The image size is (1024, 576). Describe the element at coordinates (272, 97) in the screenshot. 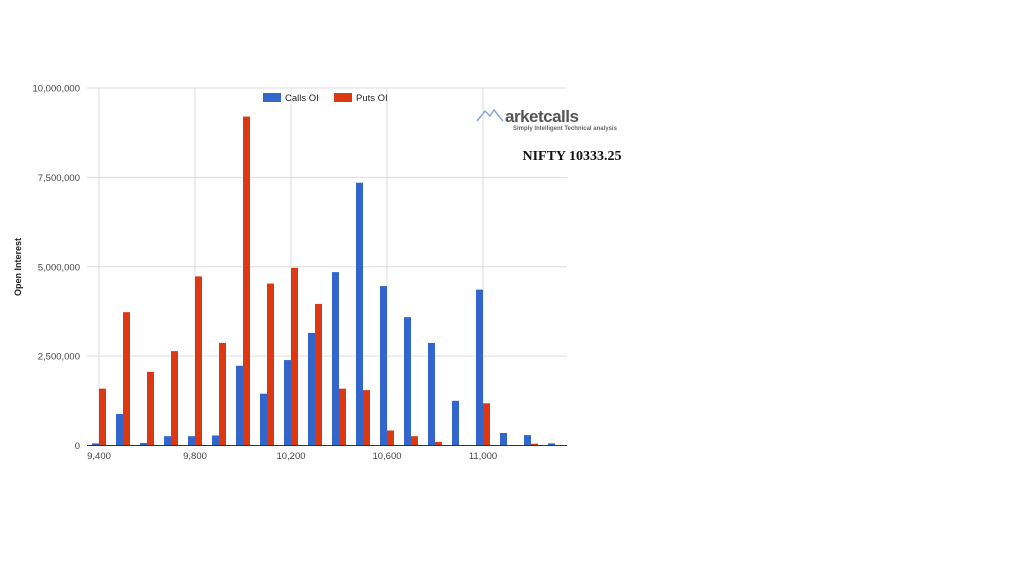

I see `legend-swatch-calls` at that location.